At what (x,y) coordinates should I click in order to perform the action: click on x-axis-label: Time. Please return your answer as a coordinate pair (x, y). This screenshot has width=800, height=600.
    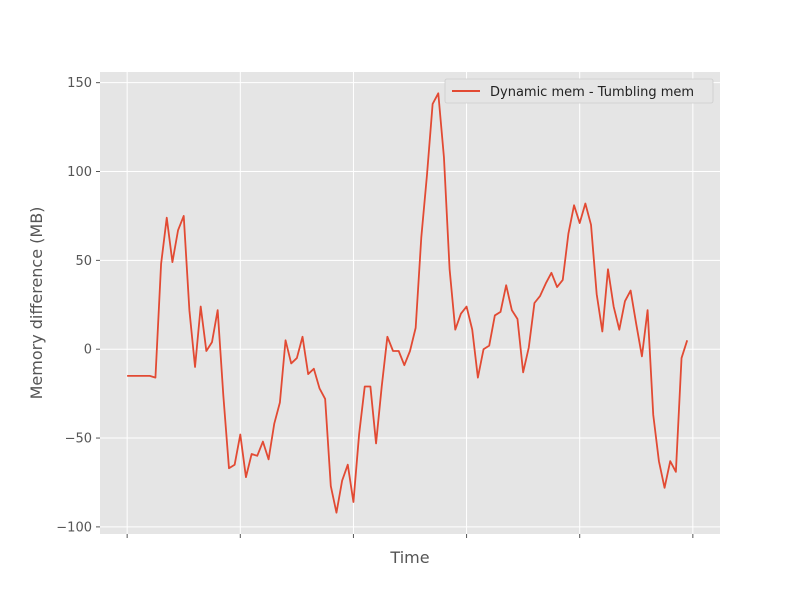
    Looking at the image, I should click on (409, 557).